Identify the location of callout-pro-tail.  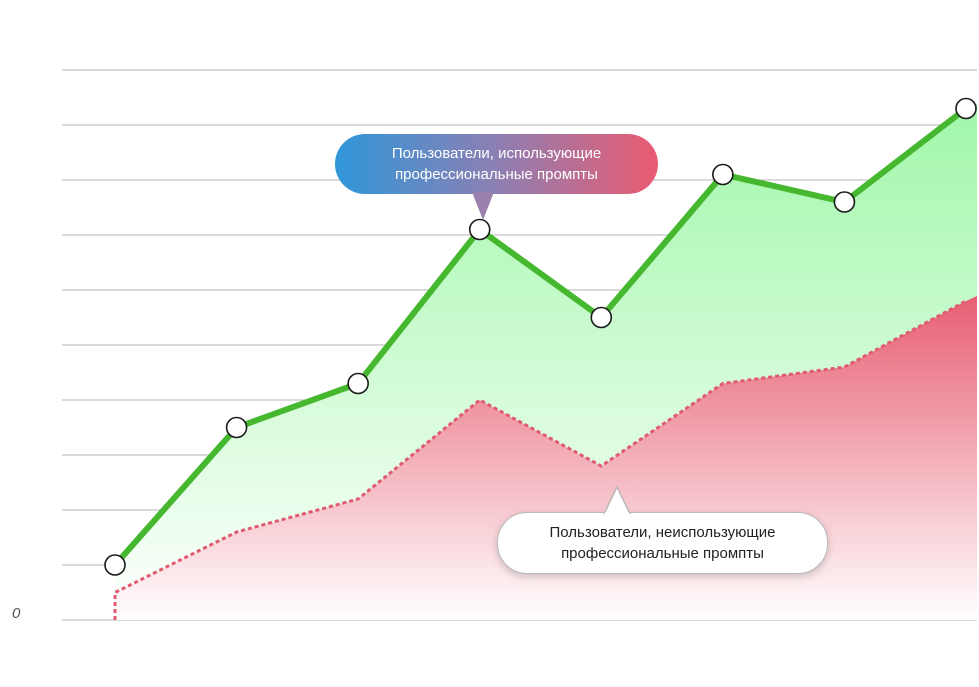
(483, 206).